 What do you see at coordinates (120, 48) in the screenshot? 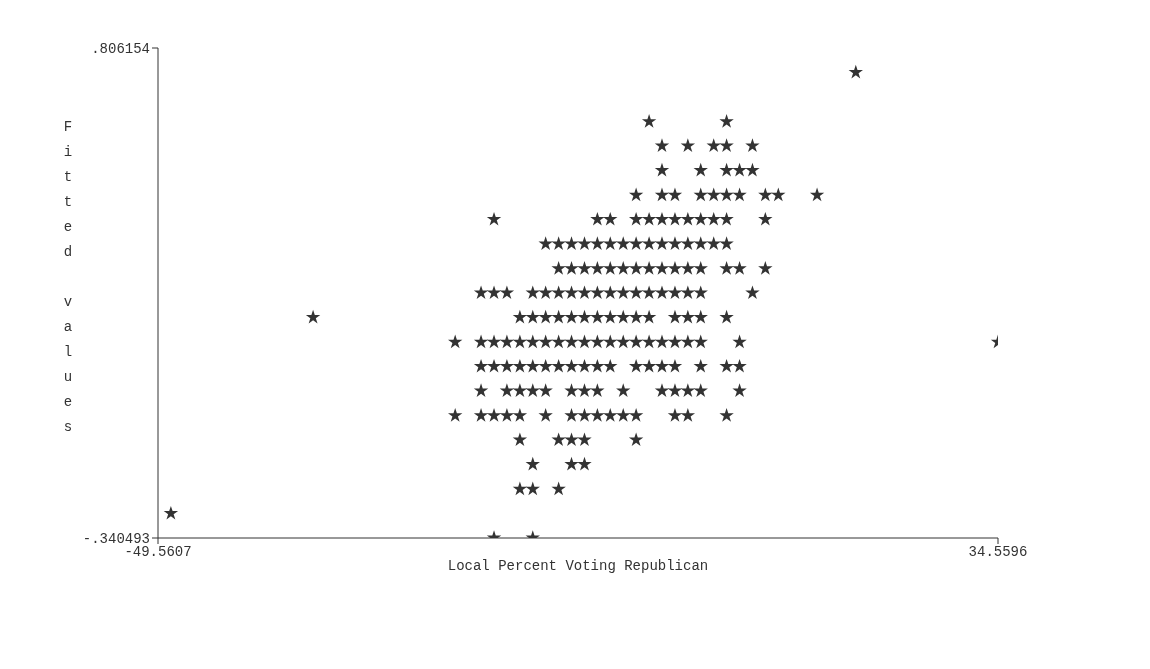
I see `y-tick-label: .806154` at bounding box center [120, 48].